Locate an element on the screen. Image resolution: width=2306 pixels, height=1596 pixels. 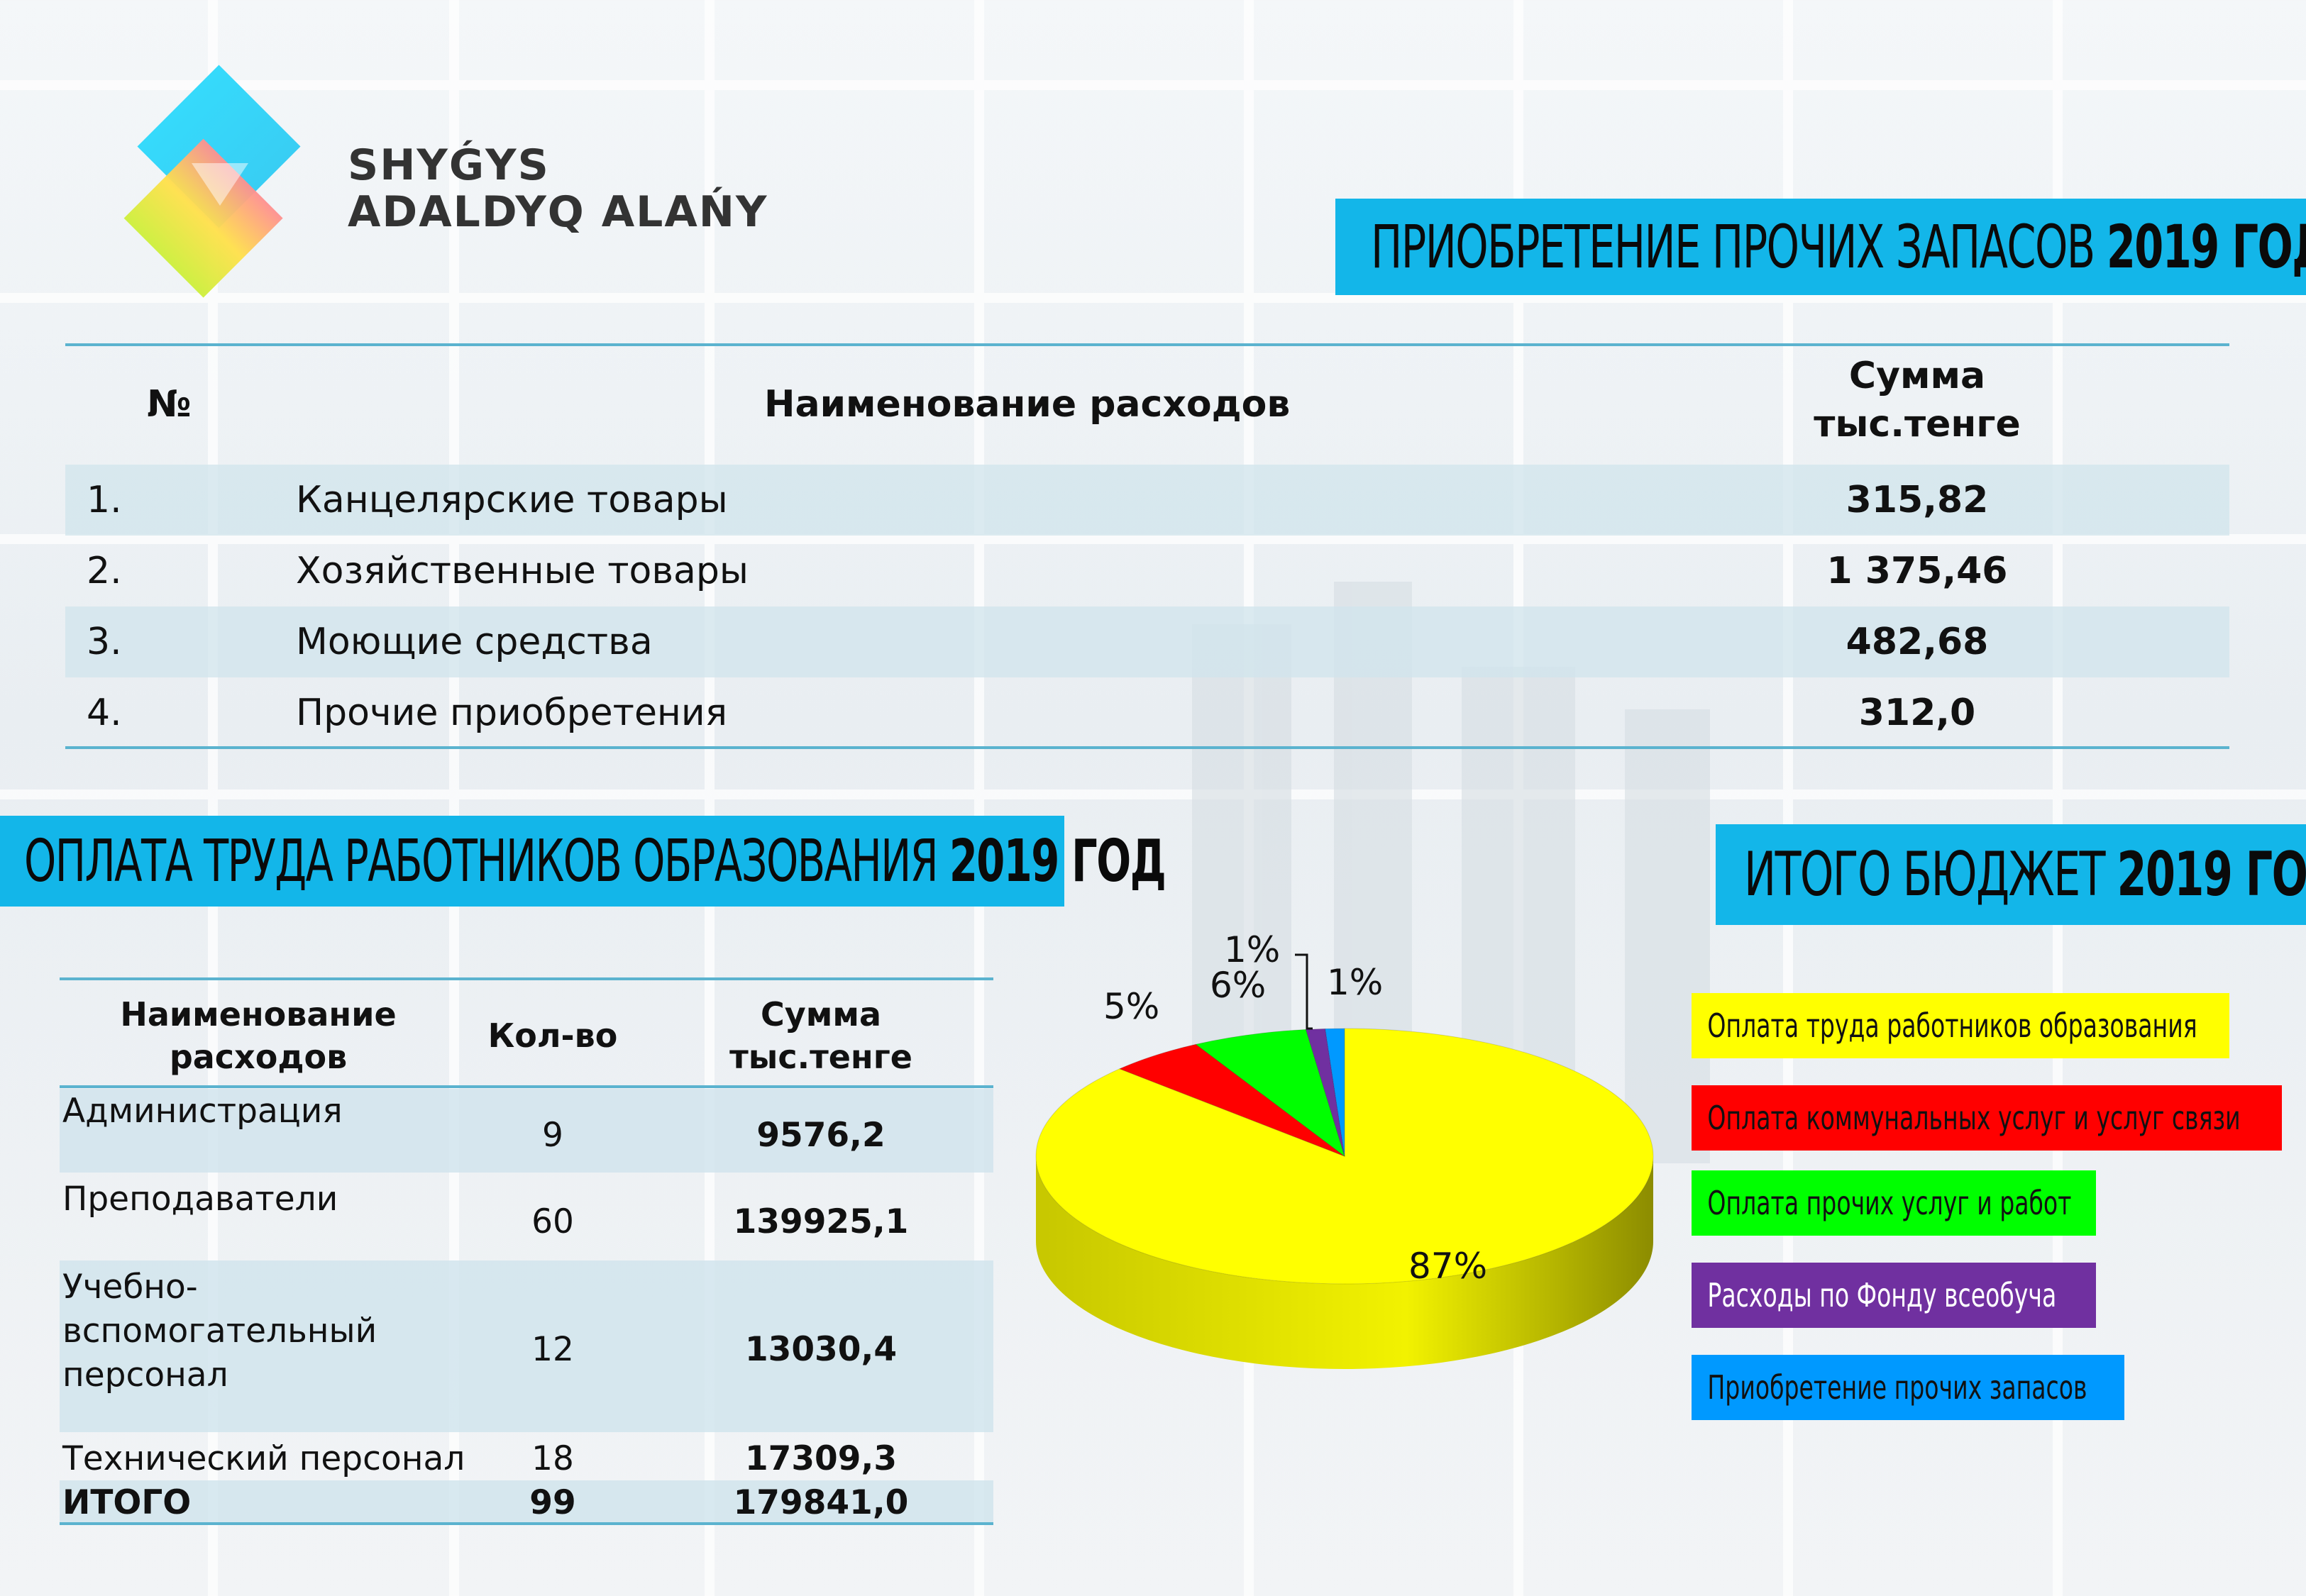
header-name-line1: Наименование is located at coordinates (258, 1014).